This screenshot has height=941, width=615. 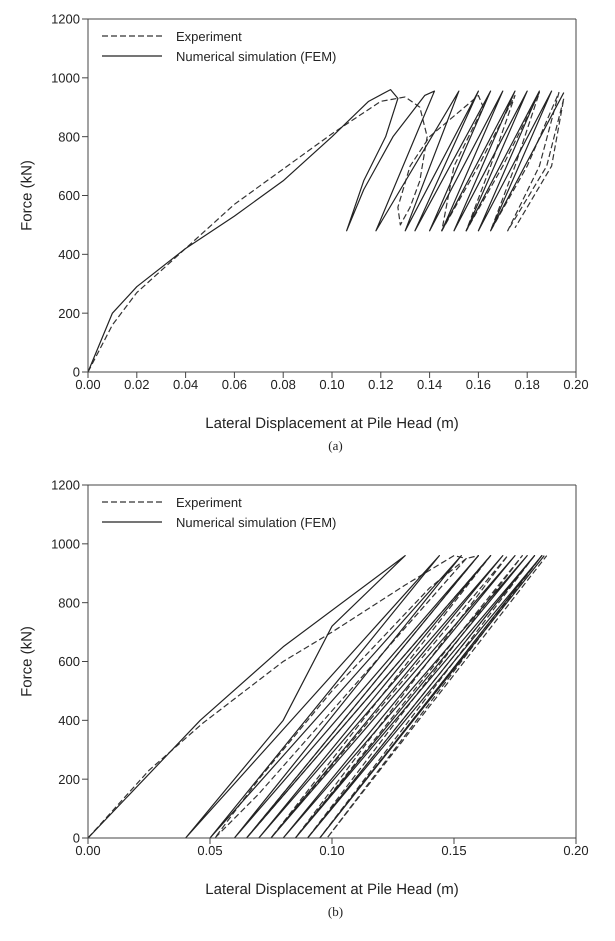 What do you see at coordinates (479, 384) in the screenshot?
I see `x-tick-label: 0.16` at bounding box center [479, 384].